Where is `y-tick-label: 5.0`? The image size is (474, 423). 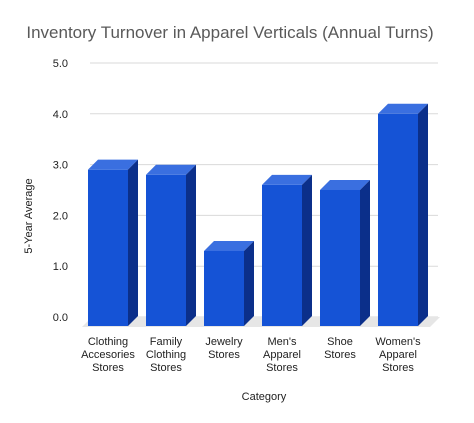
y-tick-label: 5.0 is located at coordinates (60, 64).